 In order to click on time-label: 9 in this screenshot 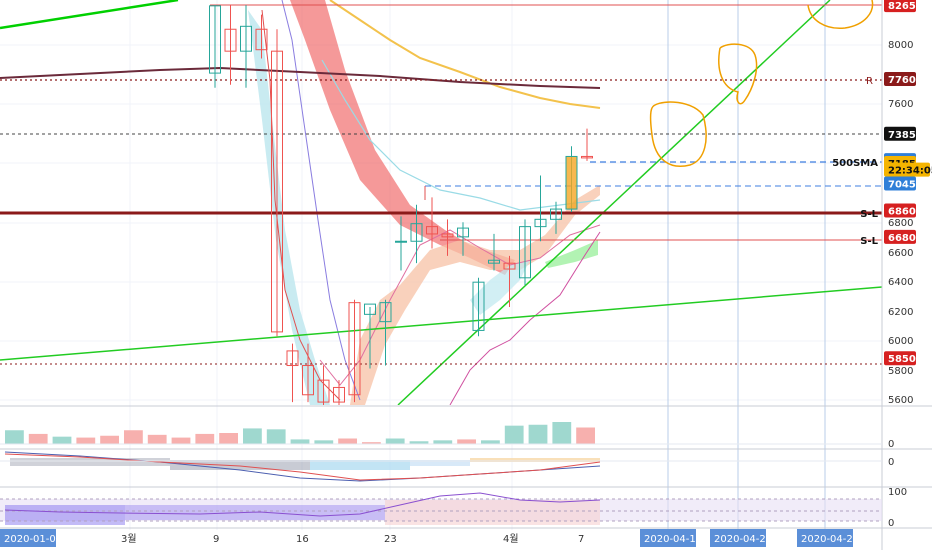, I will do `click(216, 539)`.